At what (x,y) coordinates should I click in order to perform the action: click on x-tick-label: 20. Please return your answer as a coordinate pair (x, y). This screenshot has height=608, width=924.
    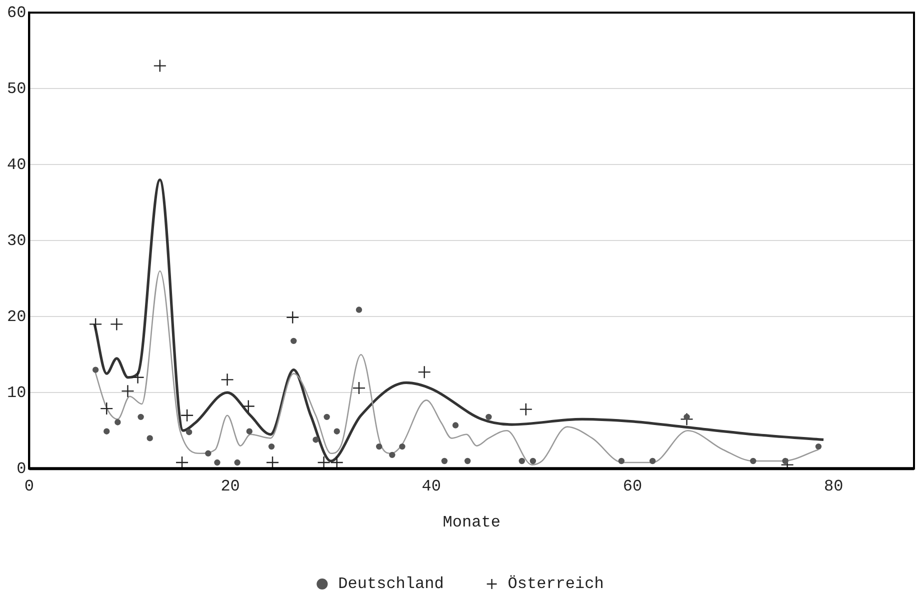
    Looking at the image, I should click on (230, 486).